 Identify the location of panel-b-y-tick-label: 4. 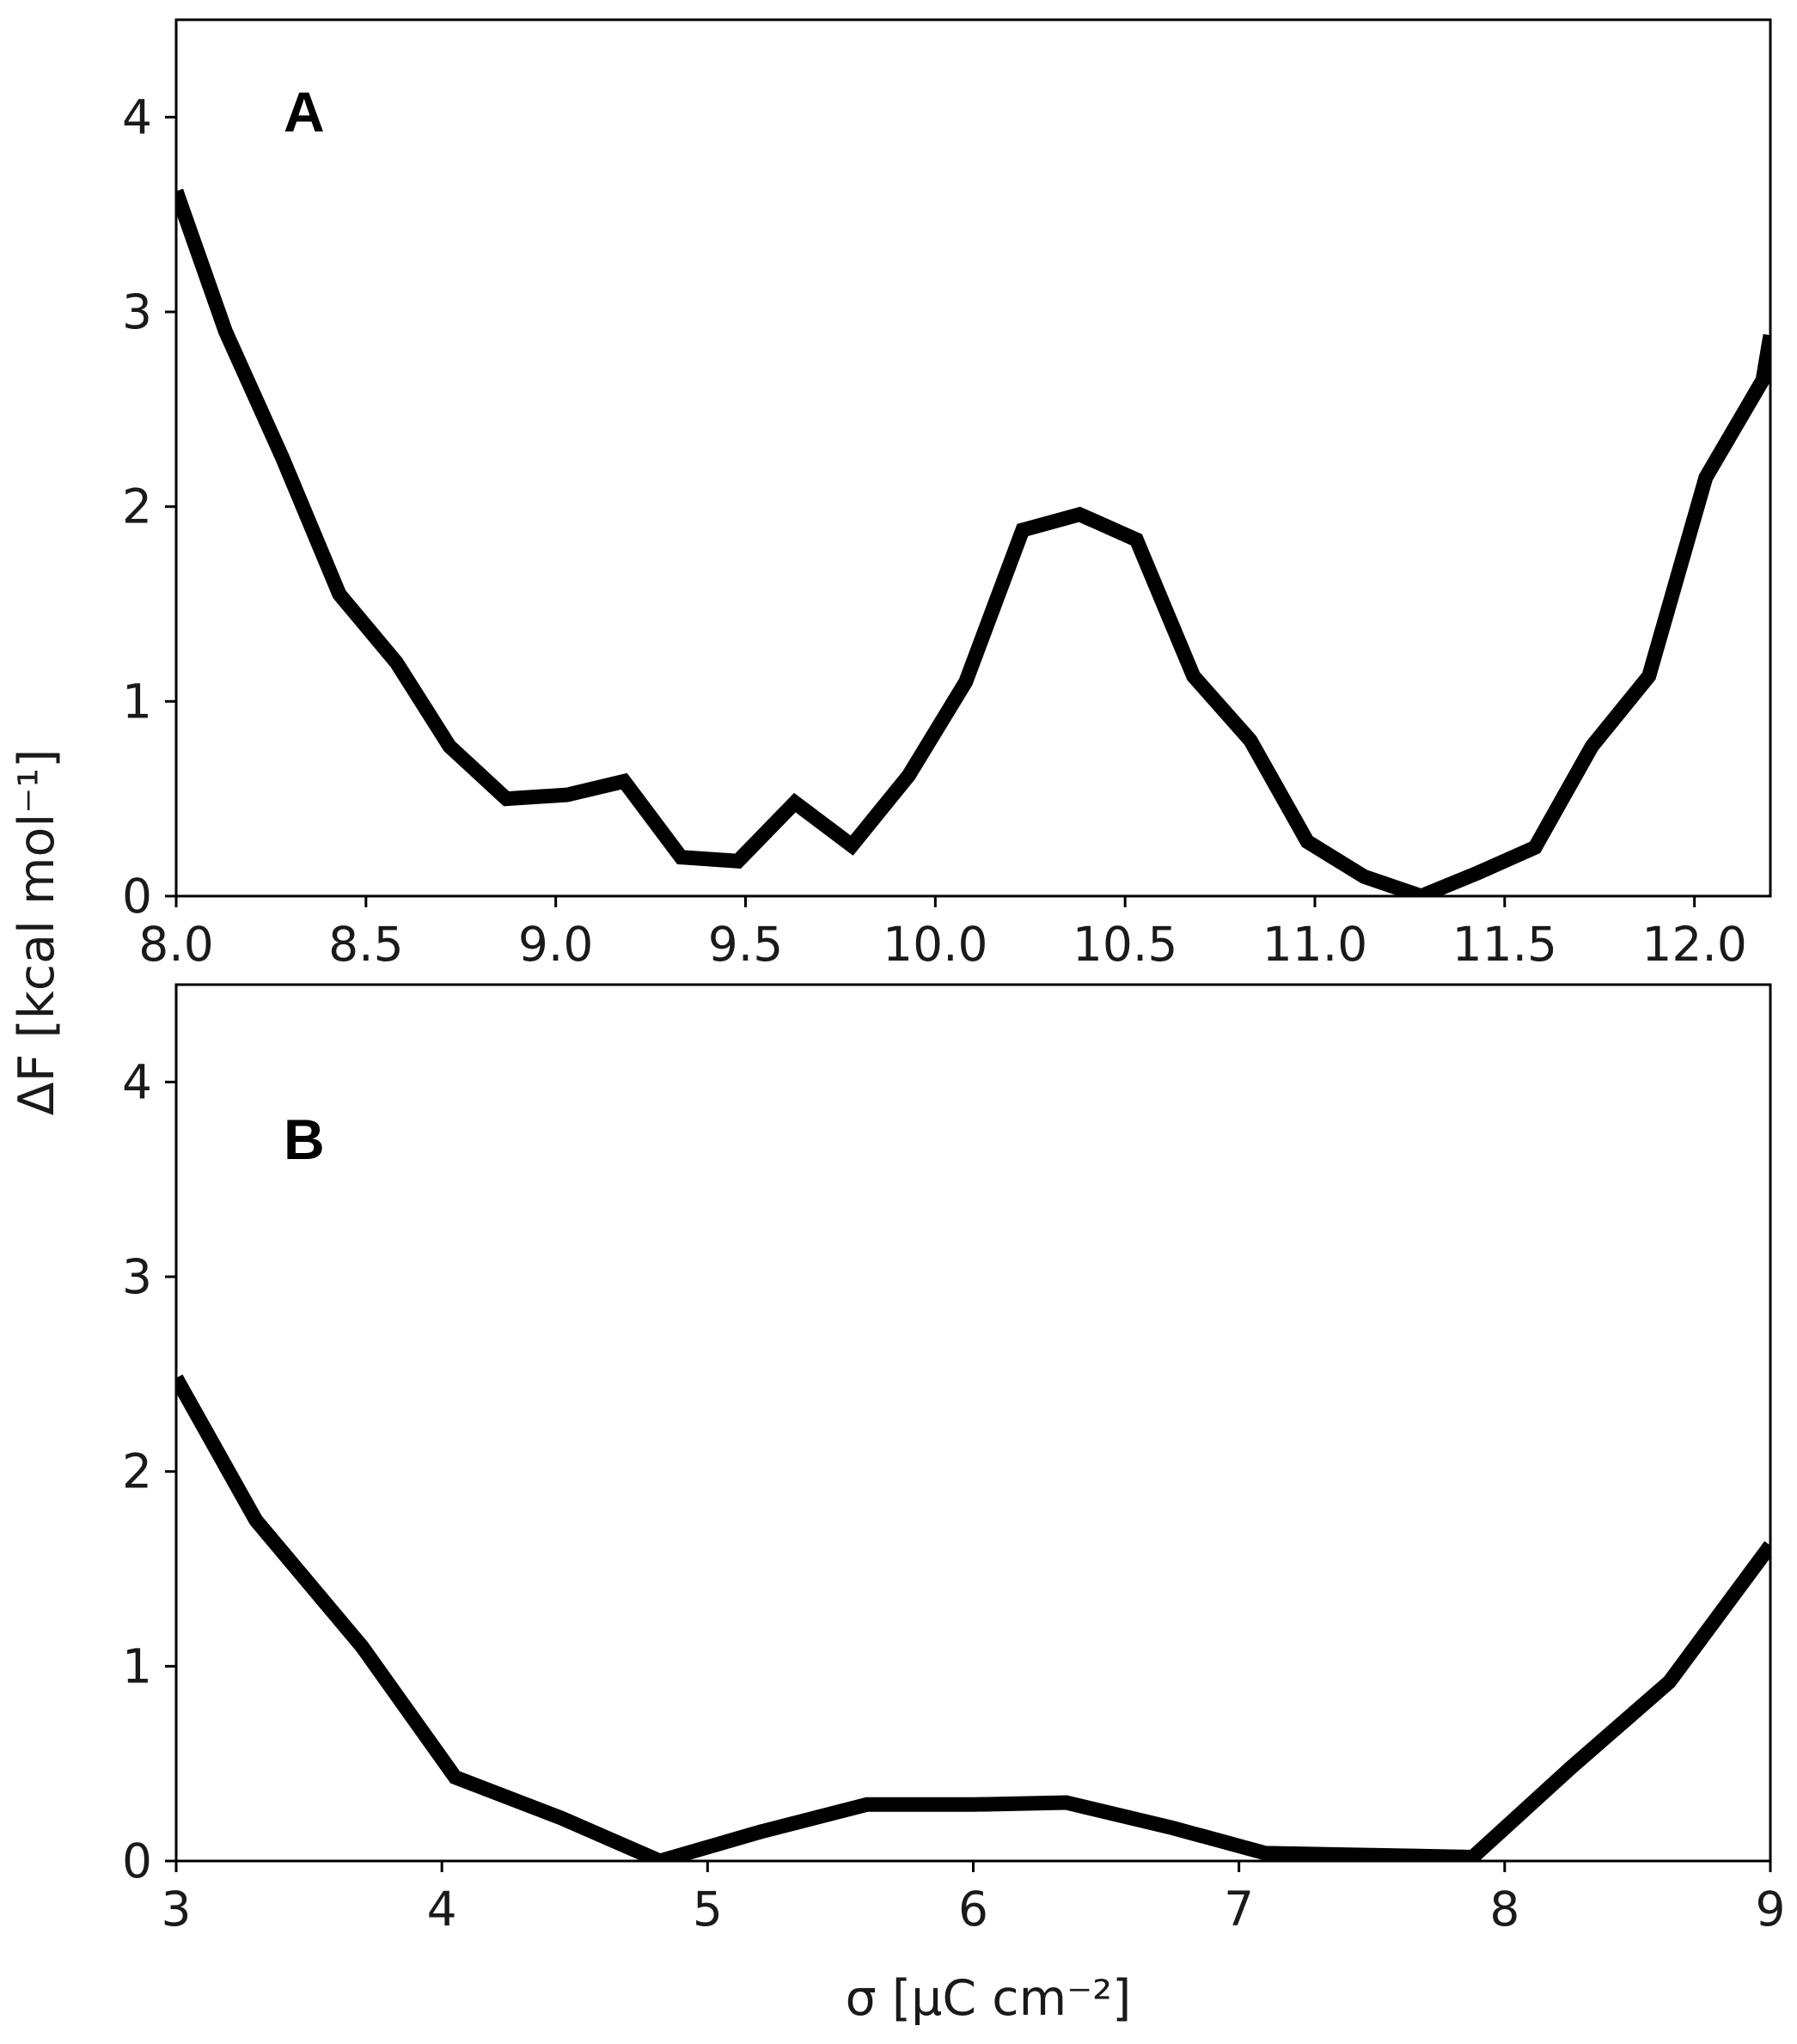
(137, 1081).